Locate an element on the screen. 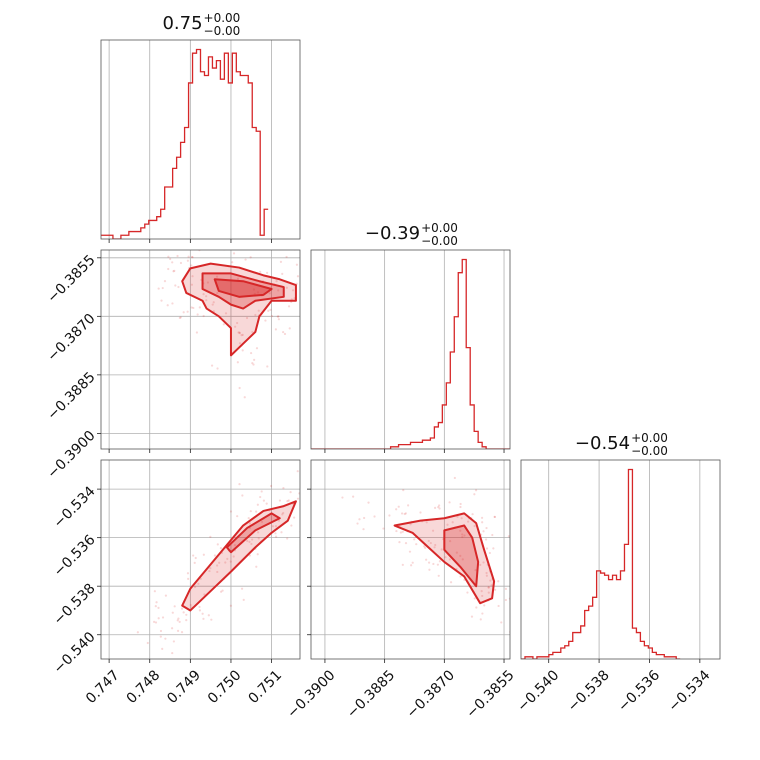 The width and height of the screenshot is (760, 760). title-err-minus: −0.00 is located at coordinates (222, 31).